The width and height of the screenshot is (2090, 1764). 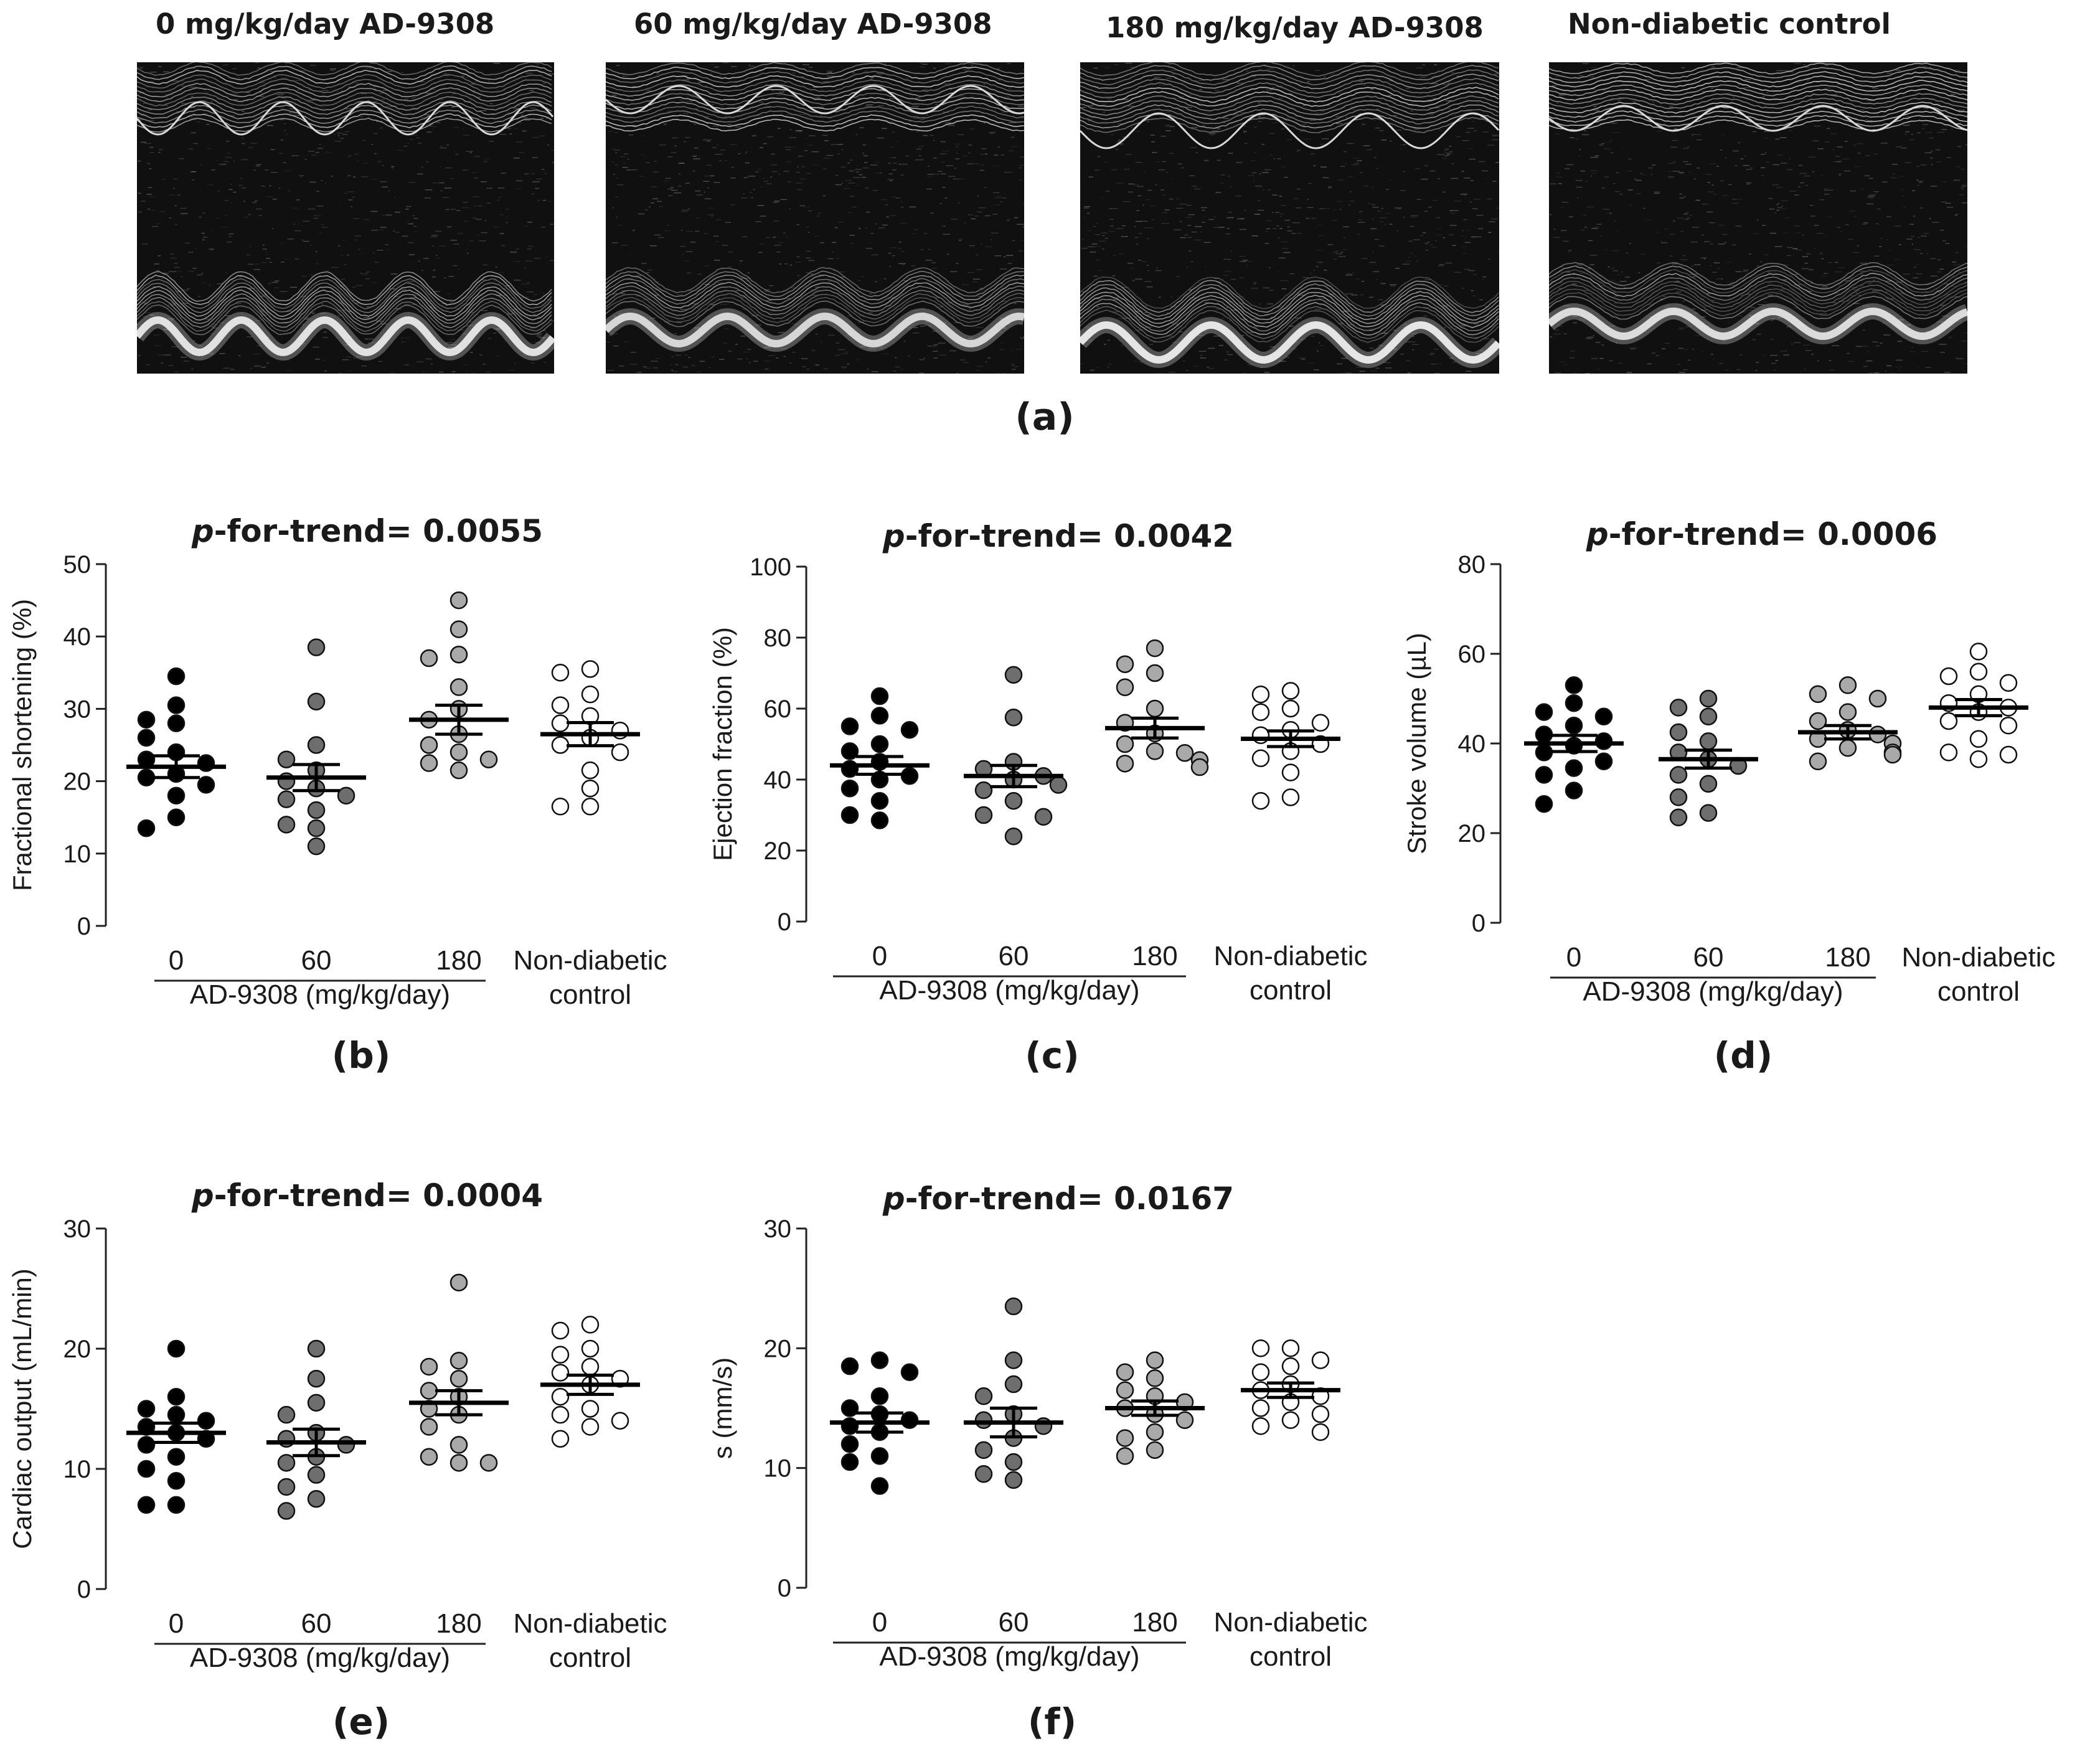 What do you see at coordinates (326, 24) in the screenshot?
I see `echo-title-0: 0 mg/kg/day AD-9308` at bounding box center [326, 24].